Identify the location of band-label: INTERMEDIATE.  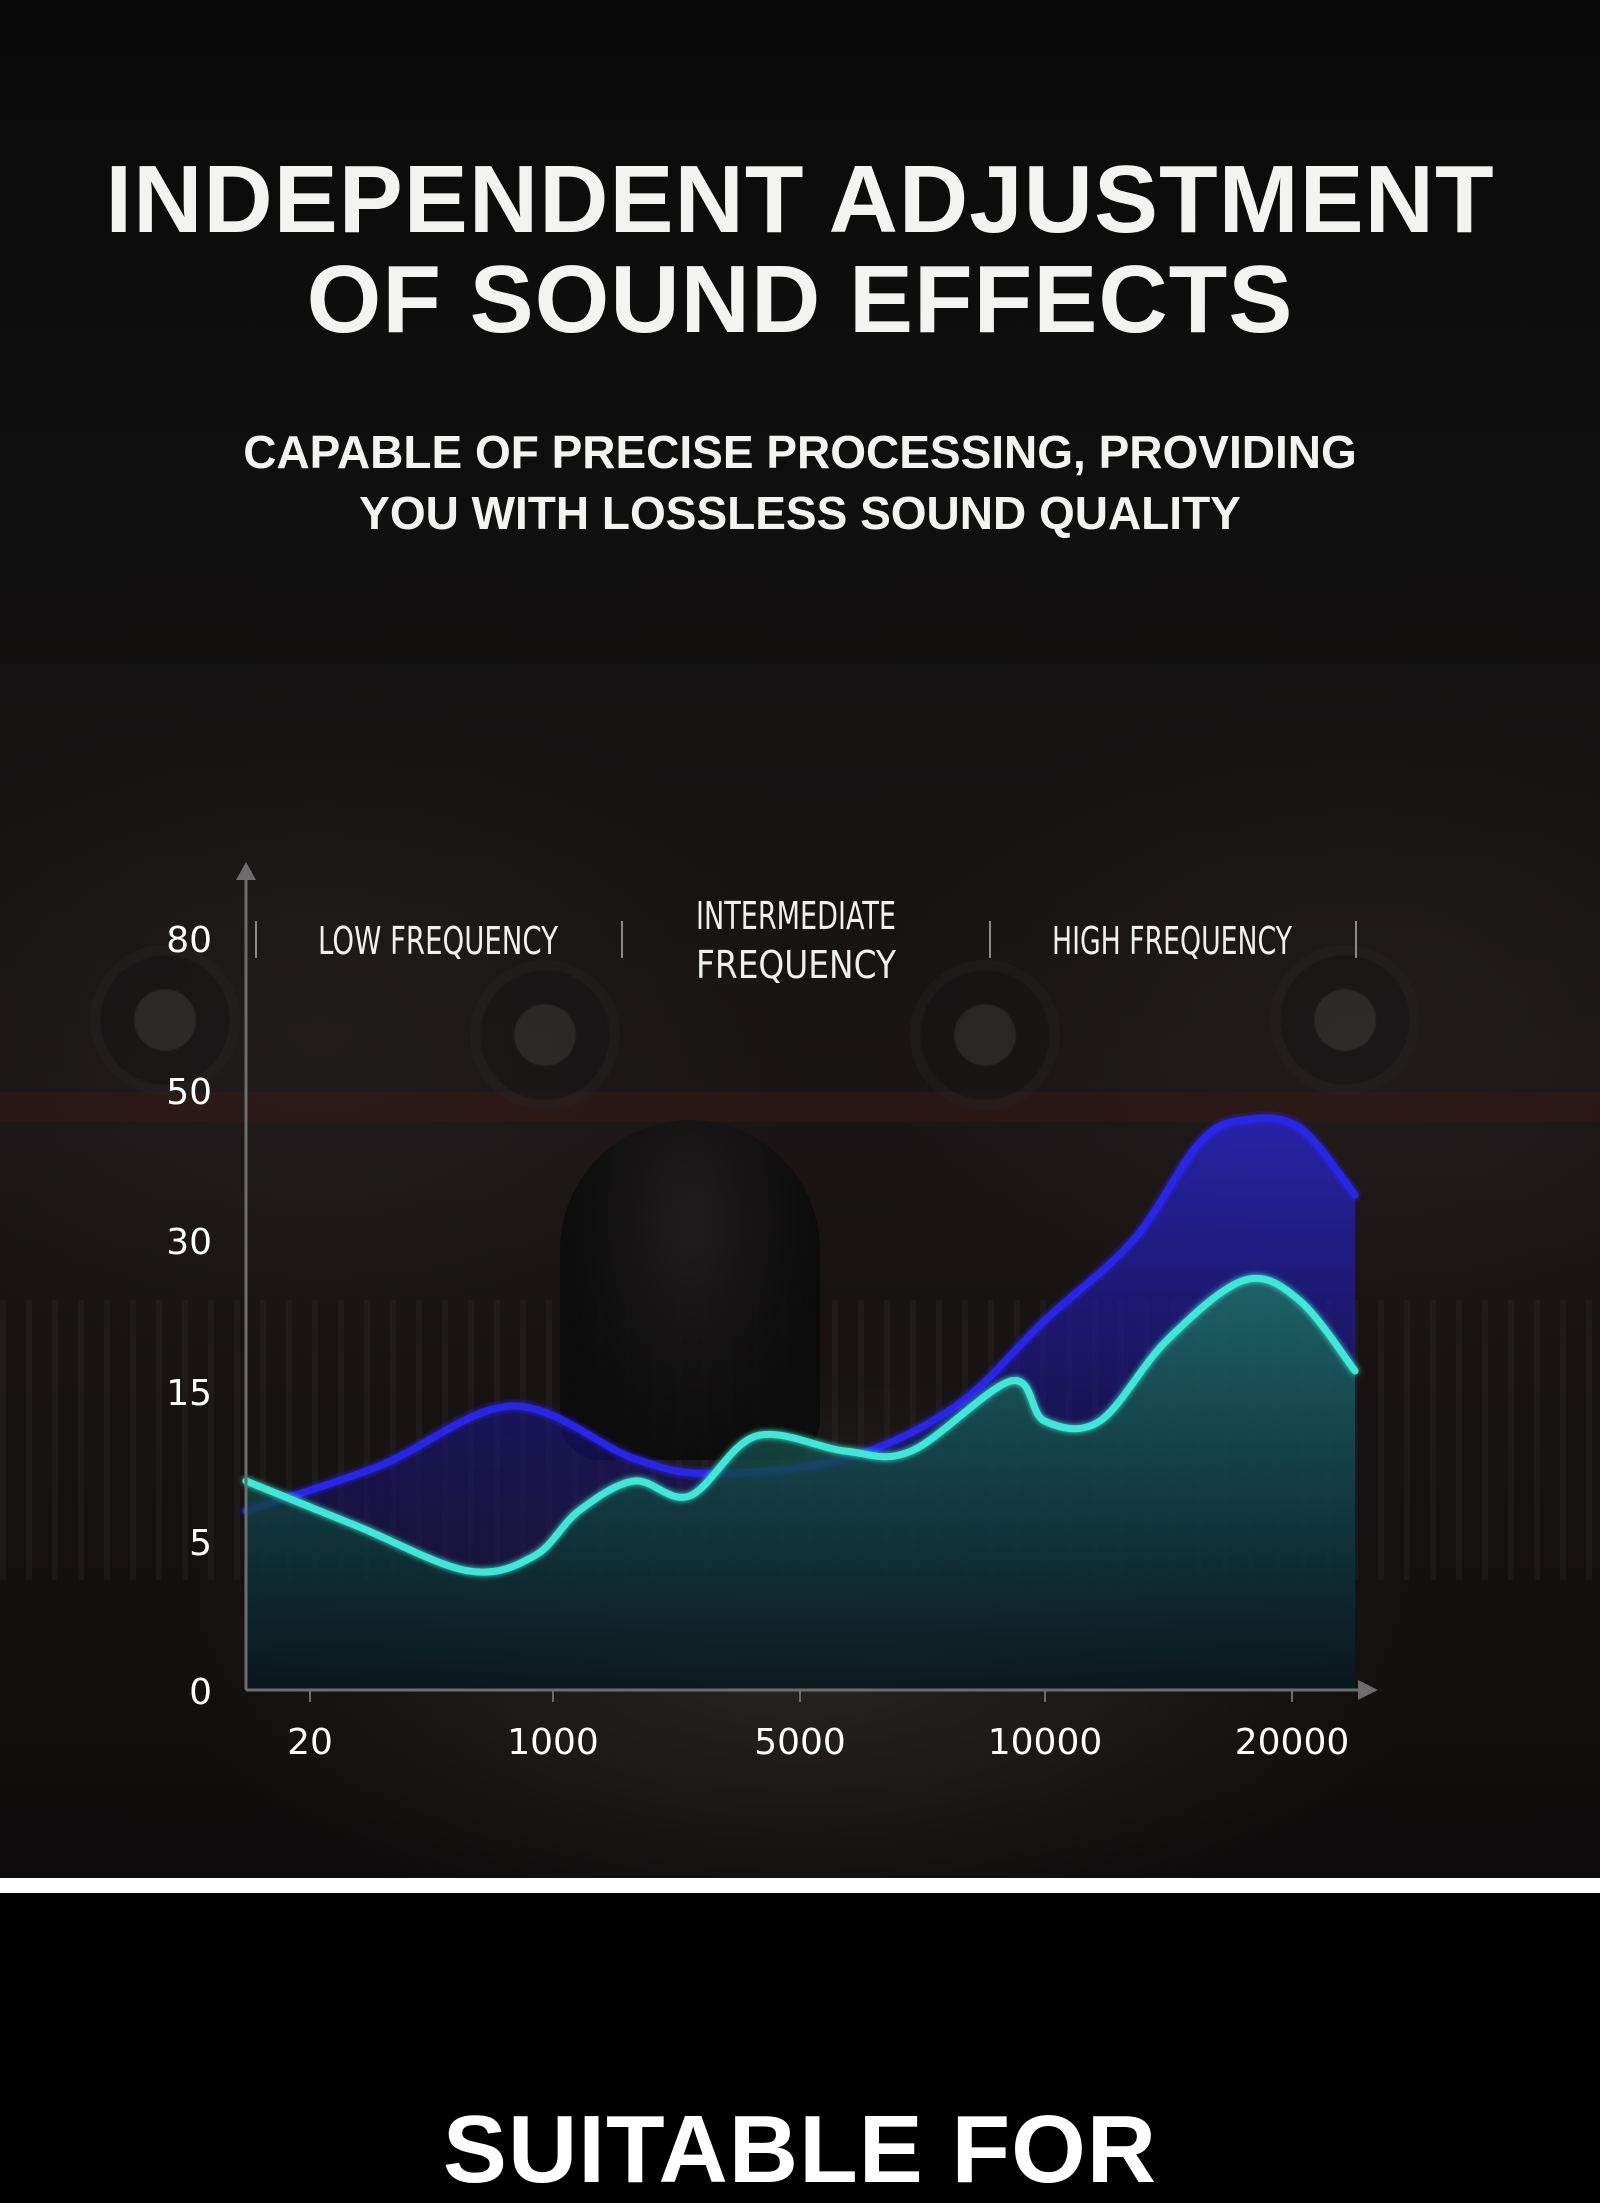
(796, 916).